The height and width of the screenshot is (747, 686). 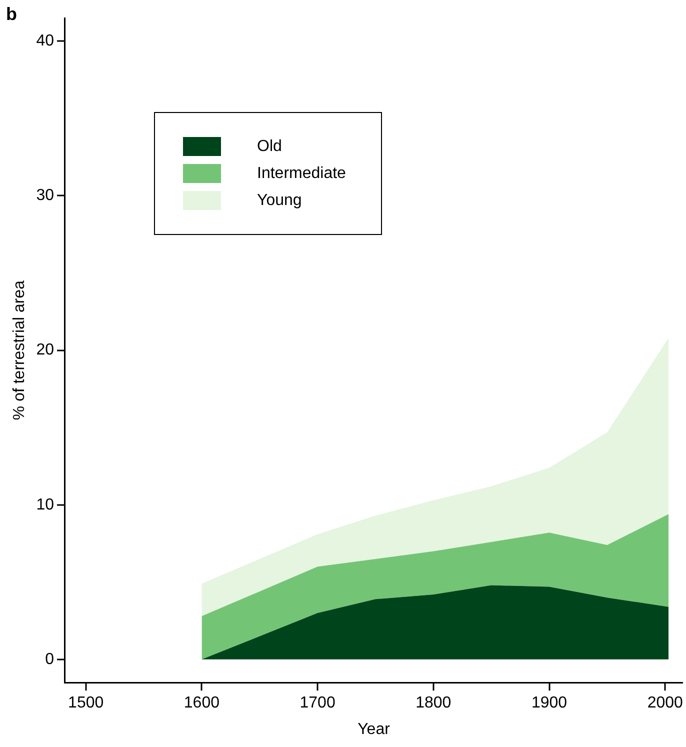 I want to click on x-tick-label: 1700, so click(x=318, y=703).